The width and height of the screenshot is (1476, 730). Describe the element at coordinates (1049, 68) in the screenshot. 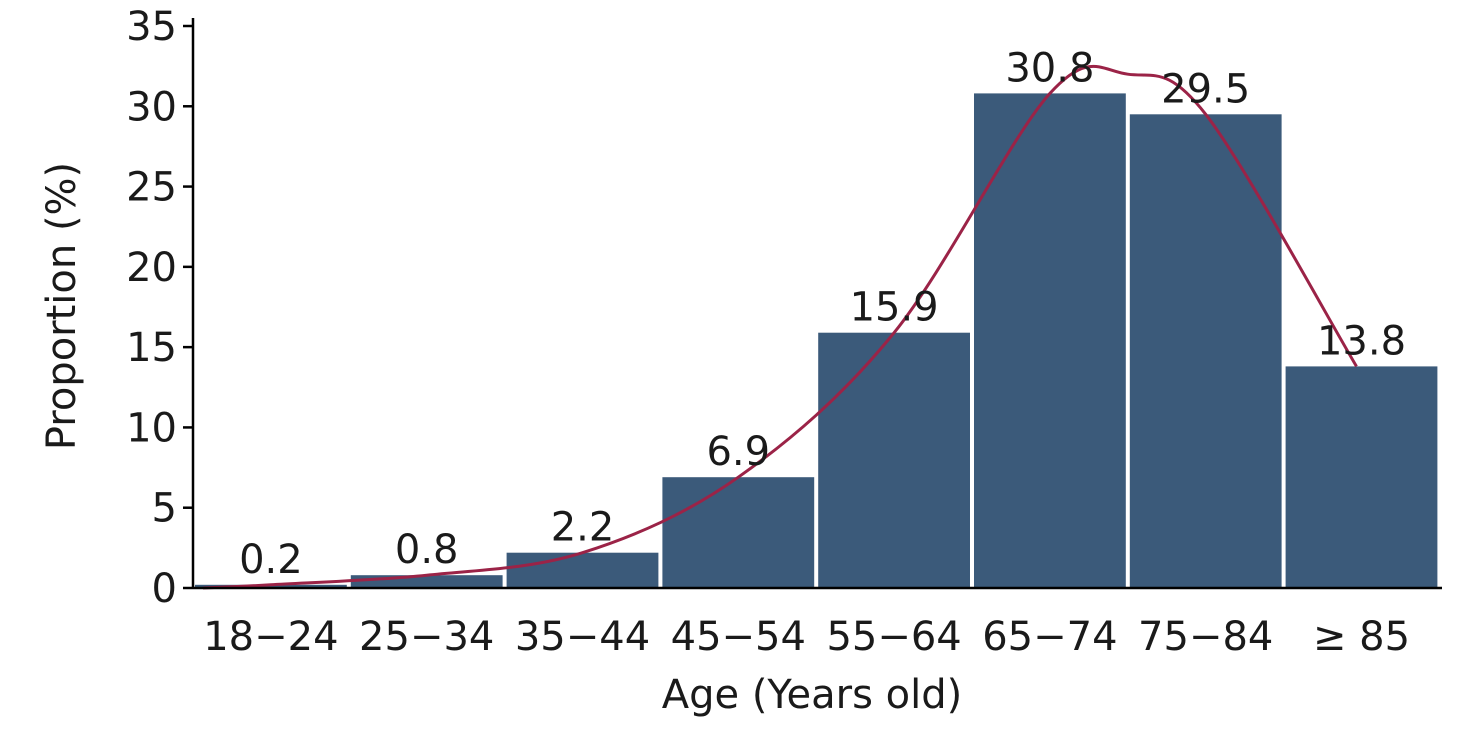

I see `value-label-5: 30.8` at that location.